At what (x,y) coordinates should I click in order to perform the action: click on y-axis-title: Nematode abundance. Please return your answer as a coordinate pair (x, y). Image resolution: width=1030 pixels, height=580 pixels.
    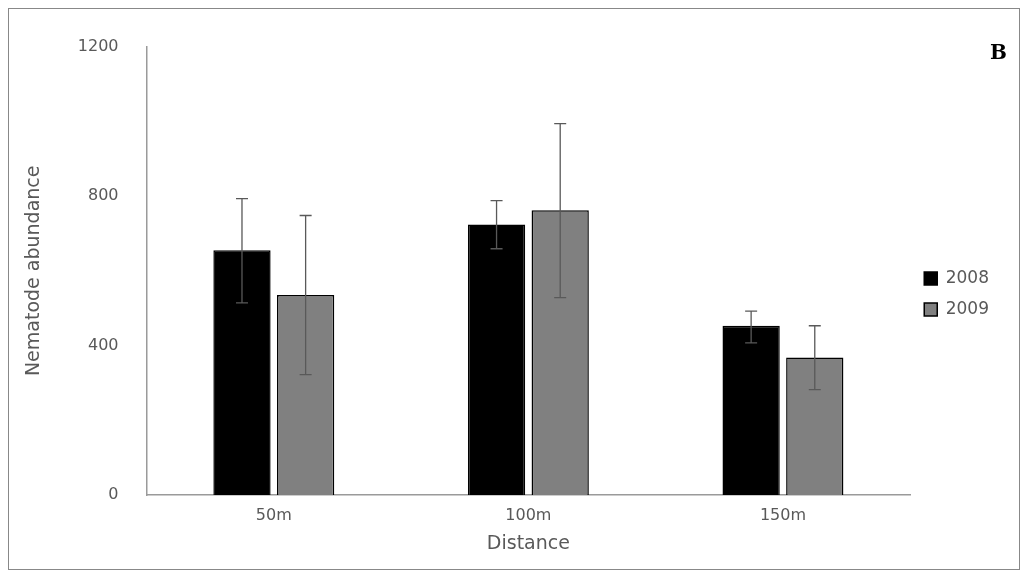
    Looking at the image, I should click on (32, 271).